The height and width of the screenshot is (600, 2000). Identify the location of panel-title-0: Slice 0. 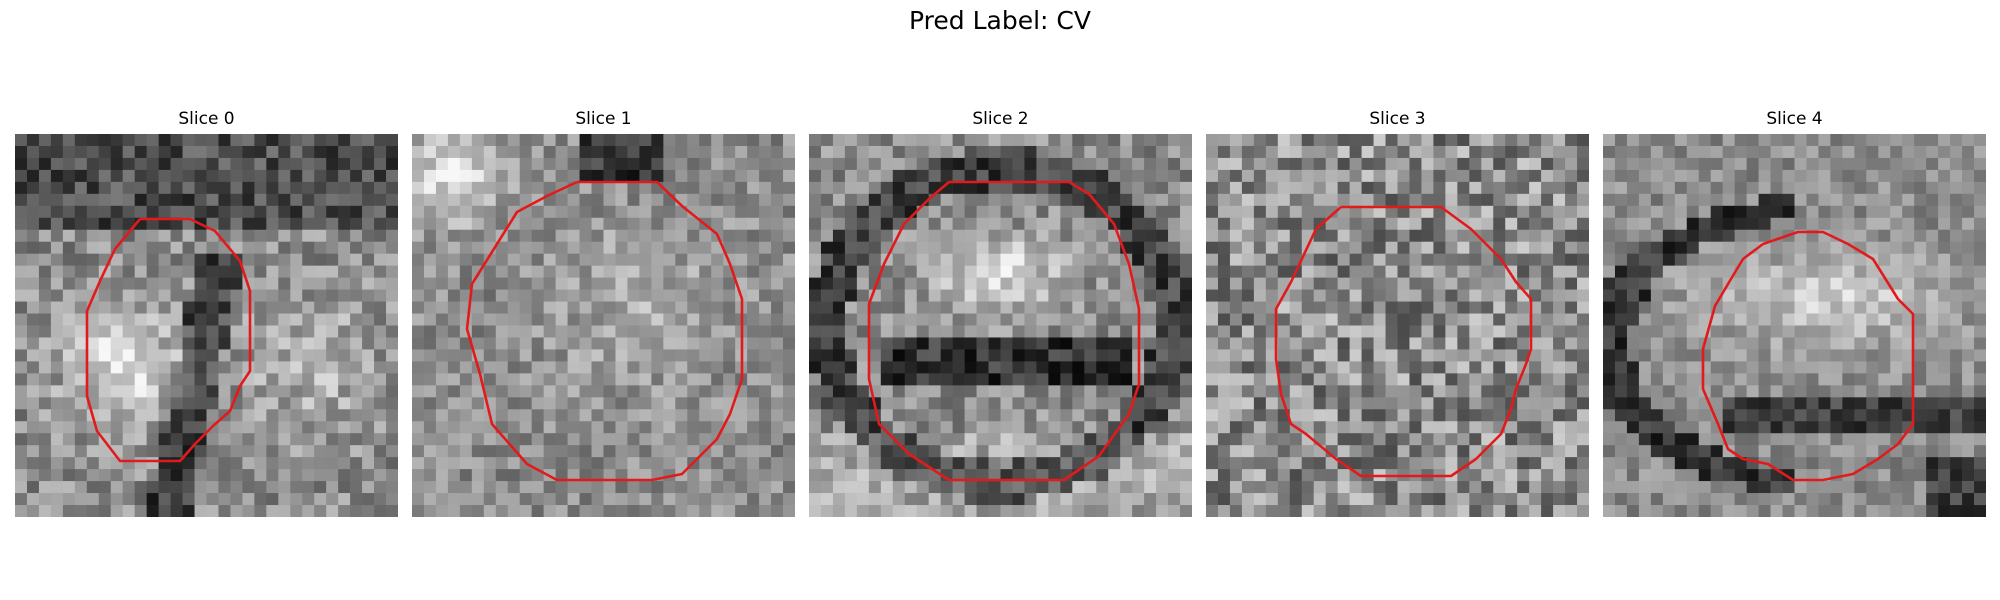
(206, 119).